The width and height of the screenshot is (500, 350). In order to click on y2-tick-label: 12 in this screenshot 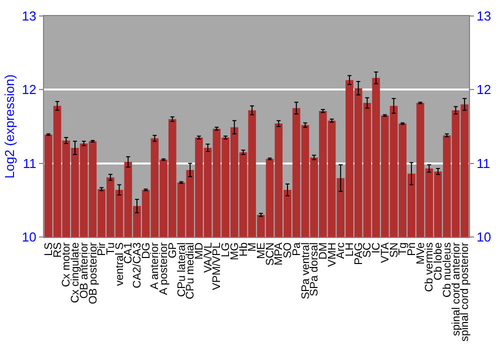, I will do `click(484, 90)`.